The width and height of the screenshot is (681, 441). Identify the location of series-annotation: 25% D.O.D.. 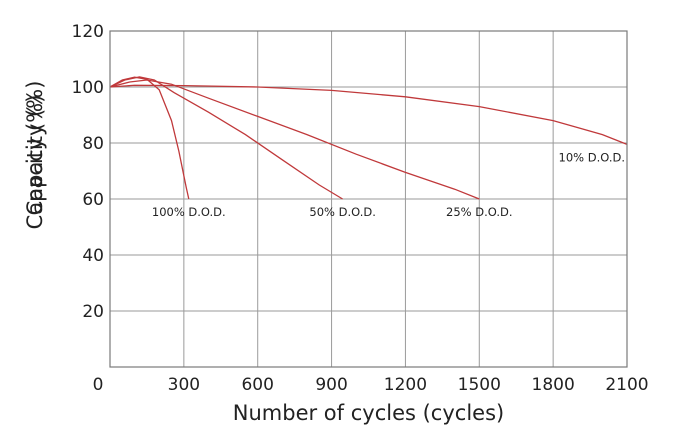
(479, 212).